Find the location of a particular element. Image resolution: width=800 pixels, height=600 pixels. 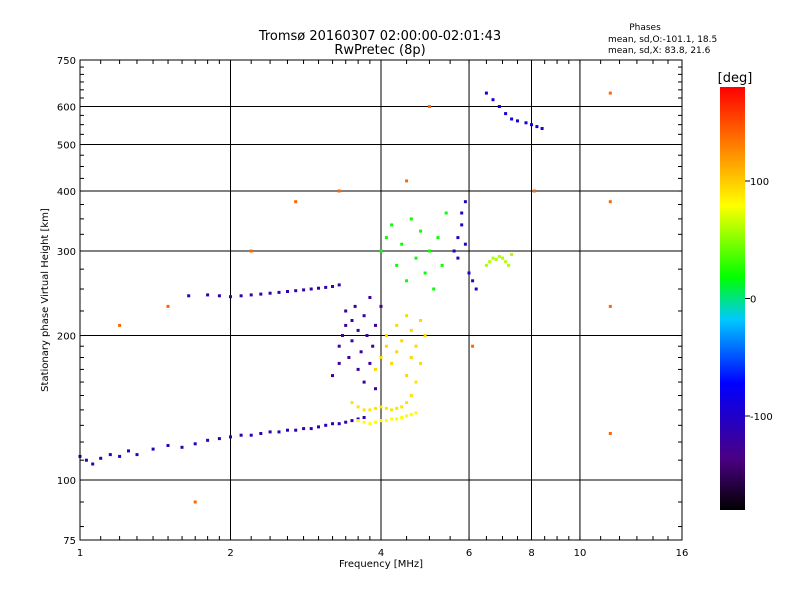

colorbar-tick-label: 100 is located at coordinates (759, 182).